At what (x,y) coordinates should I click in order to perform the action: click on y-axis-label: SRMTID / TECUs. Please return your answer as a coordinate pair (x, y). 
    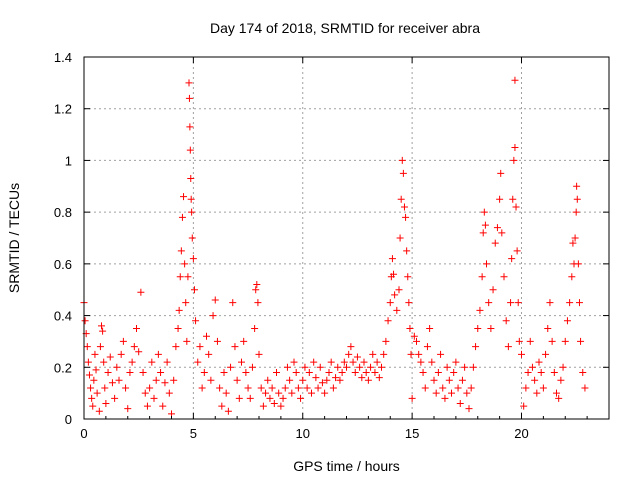
    Looking at the image, I should click on (14, 238).